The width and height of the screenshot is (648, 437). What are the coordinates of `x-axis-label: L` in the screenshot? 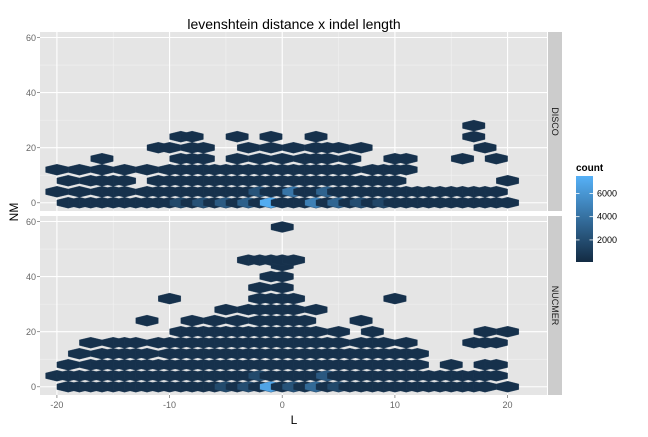 It's located at (294, 420).